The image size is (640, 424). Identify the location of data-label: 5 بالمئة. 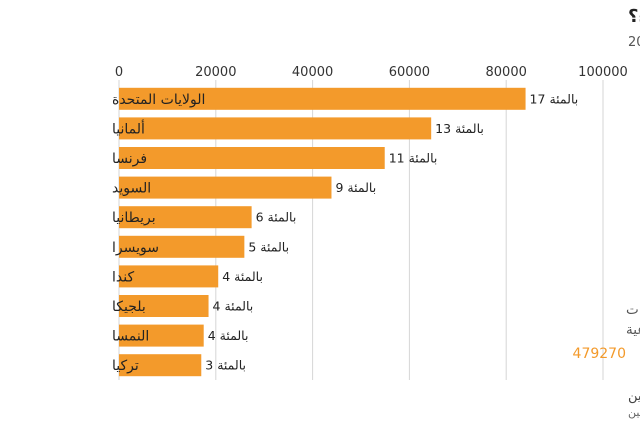
(268, 246).